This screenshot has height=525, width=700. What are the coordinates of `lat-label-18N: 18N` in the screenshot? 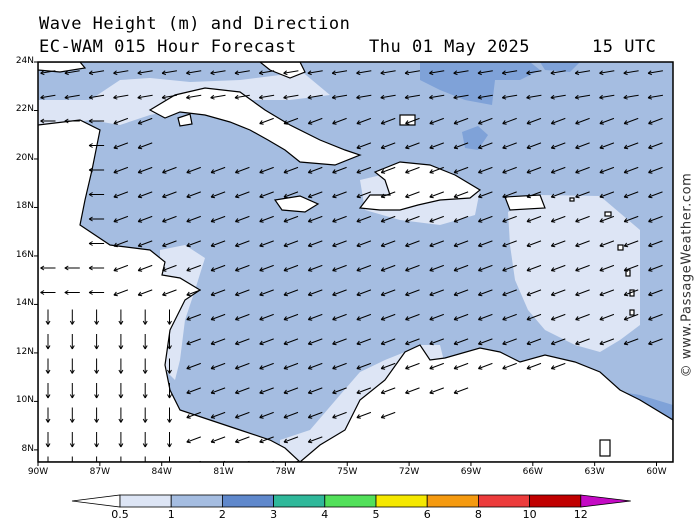 It's located at (24, 206).